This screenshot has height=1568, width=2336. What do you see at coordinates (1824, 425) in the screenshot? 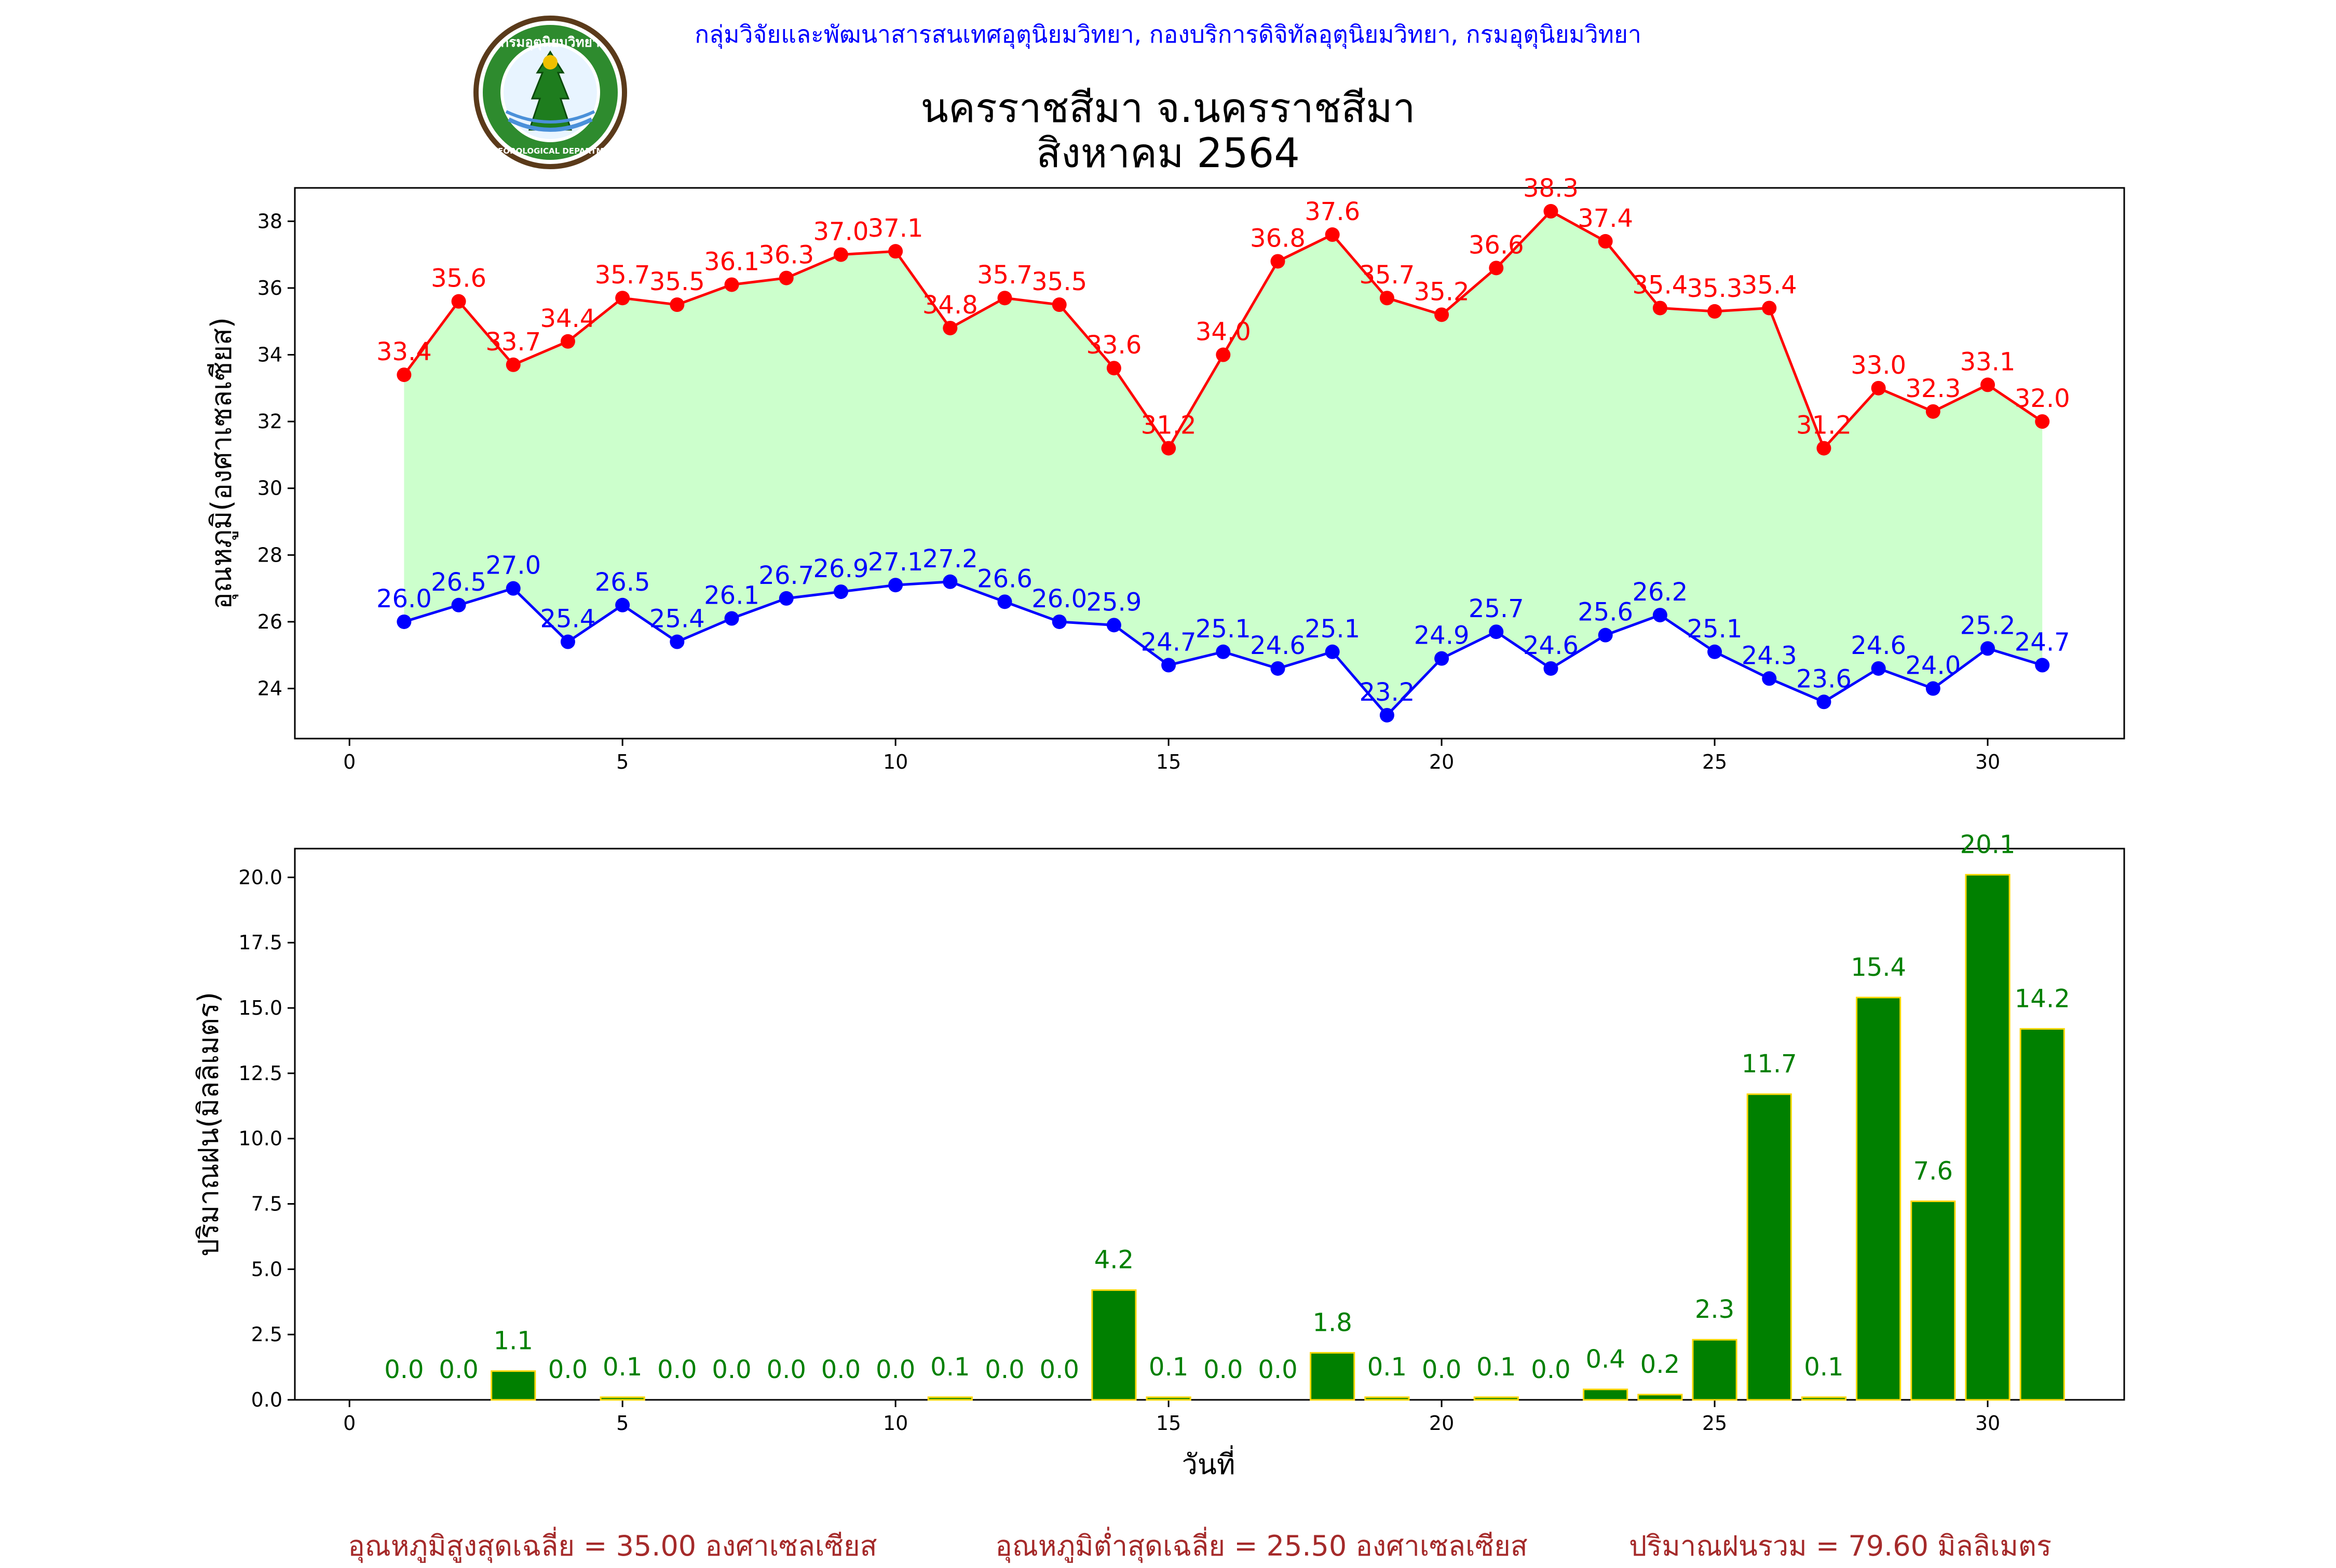
I see `max-temperature-data-label: 31.2` at bounding box center [1824, 425].